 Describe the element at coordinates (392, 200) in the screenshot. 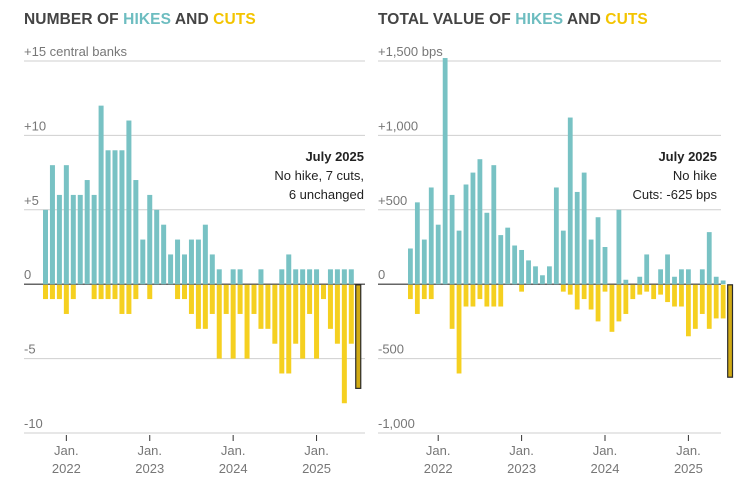

I see `y-tick-label: +500` at that location.